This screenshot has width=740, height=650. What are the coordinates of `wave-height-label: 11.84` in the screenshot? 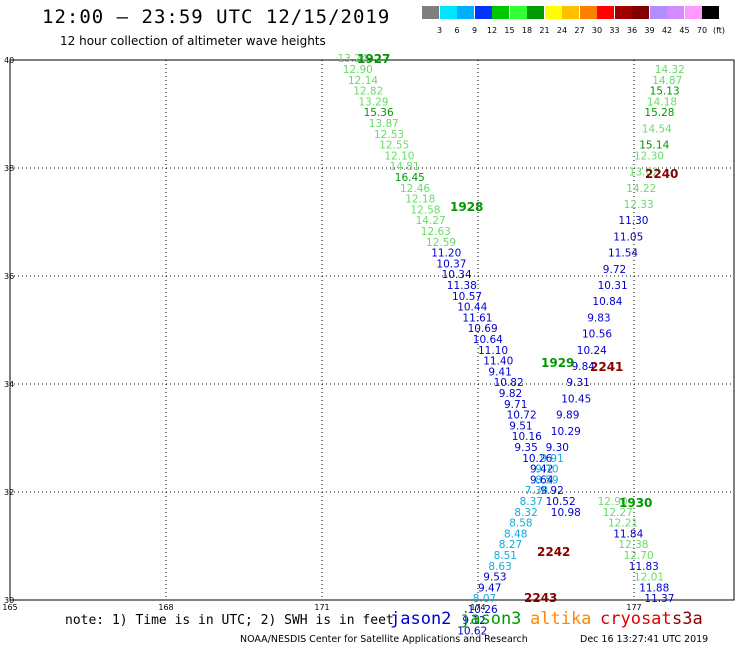 It's located at (628, 534).